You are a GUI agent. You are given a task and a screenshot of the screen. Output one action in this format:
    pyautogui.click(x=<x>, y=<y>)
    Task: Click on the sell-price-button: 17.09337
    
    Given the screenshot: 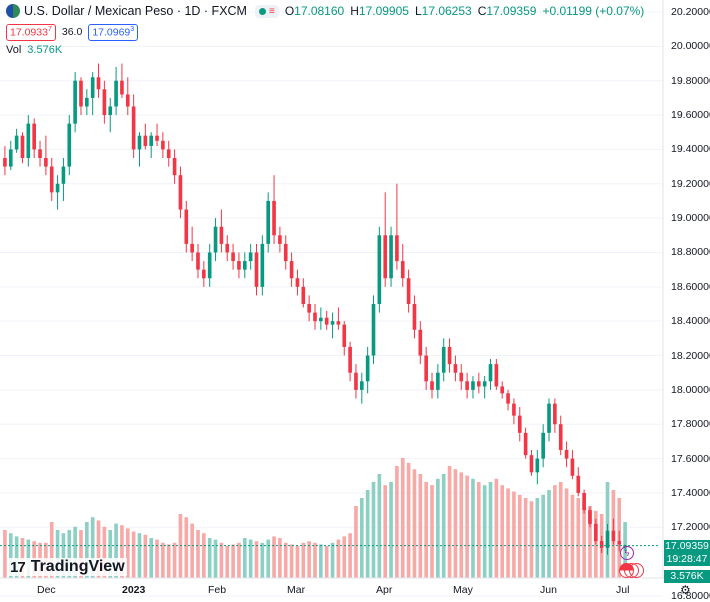 What is the action you would take?
    pyautogui.click(x=31, y=32)
    